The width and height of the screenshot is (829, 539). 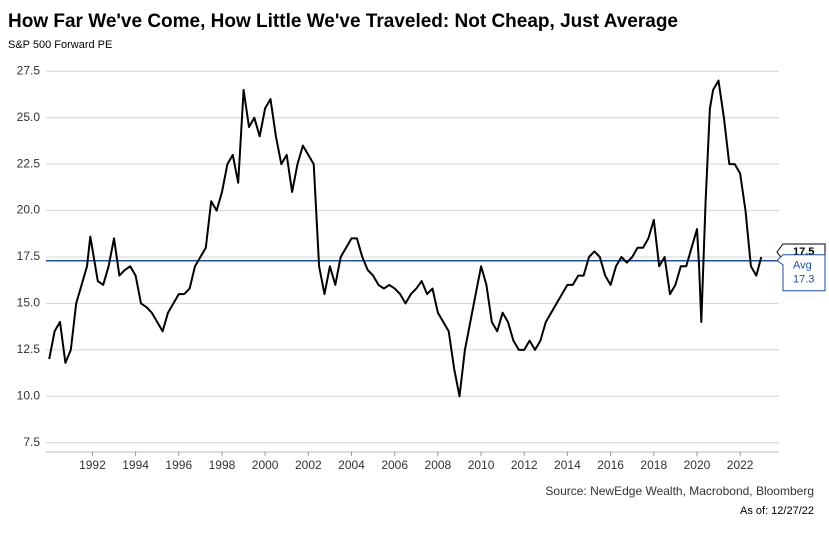 What do you see at coordinates (29, 303) in the screenshot?
I see `y-tick-label: 15.0` at bounding box center [29, 303].